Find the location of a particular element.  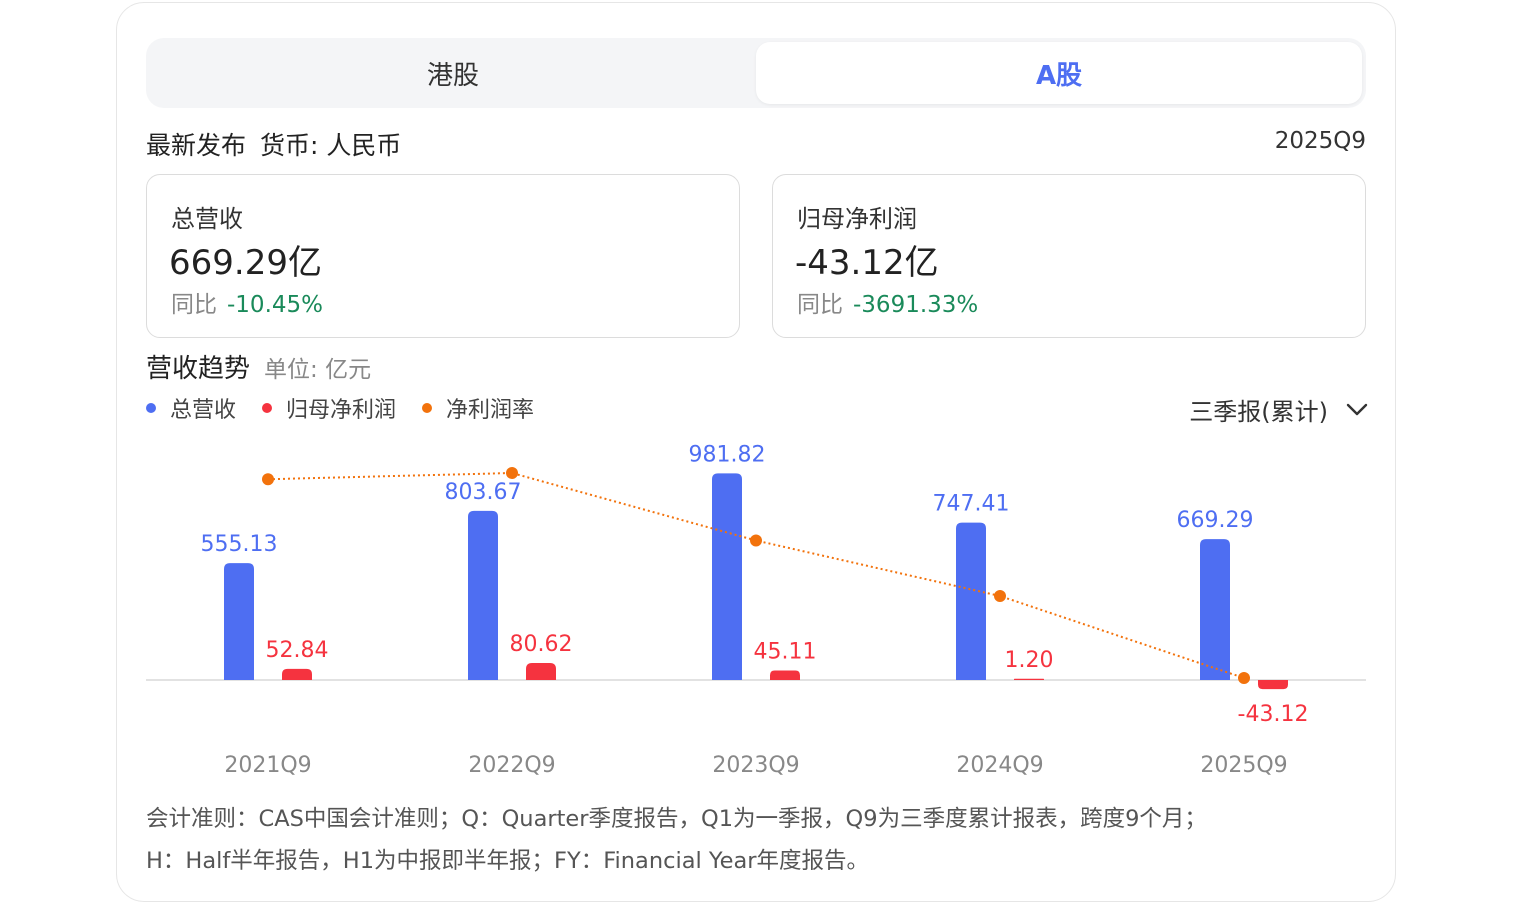

revenue-bar-label: 669.29 is located at coordinates (1215, 520).